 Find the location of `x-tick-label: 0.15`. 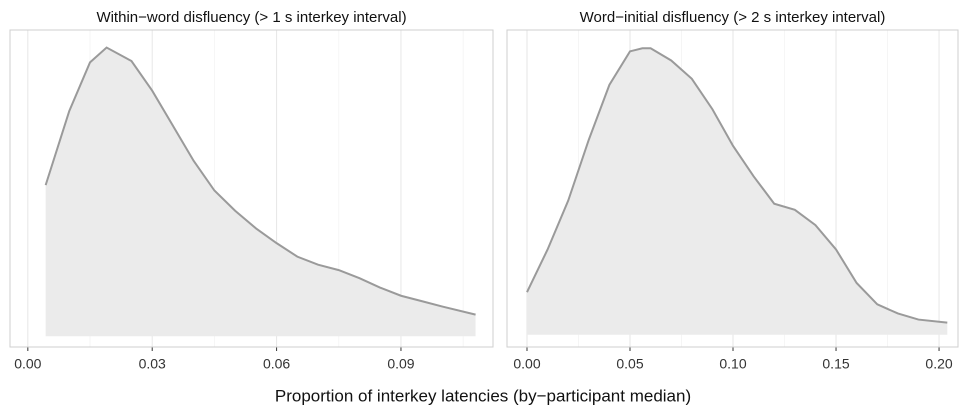

x-tick-label: 0.15 is located at coordinates (835, 364).